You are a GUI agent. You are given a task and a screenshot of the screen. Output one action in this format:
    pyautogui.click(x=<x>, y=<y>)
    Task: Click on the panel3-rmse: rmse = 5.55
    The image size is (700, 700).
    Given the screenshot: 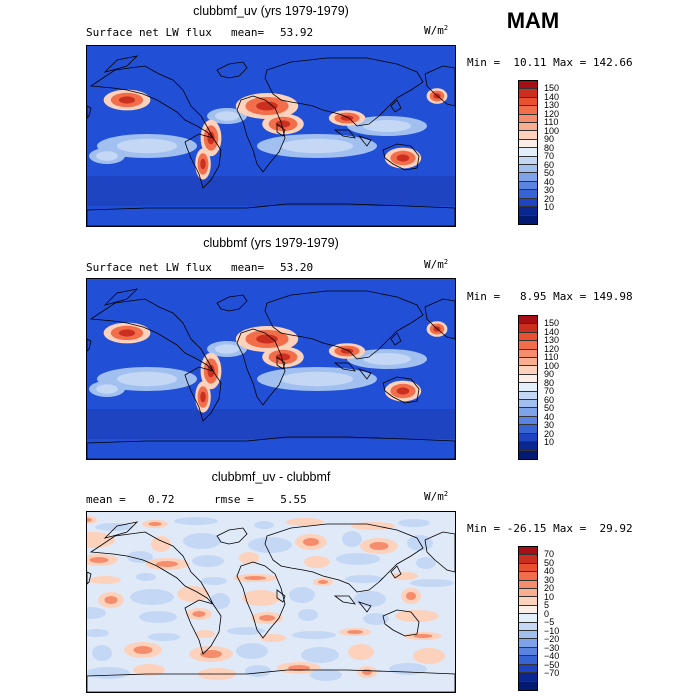 What is the action you would take?
    pyautogui.click(x=260, y=499)
    